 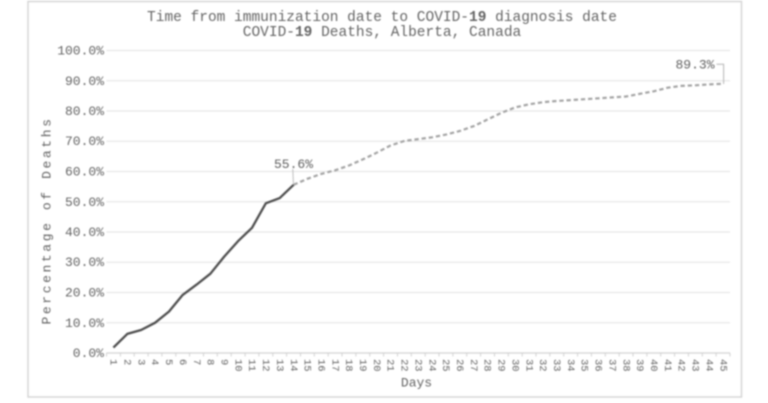 I want to click on svg-text: 55.6%, so click(x=293, y=164).